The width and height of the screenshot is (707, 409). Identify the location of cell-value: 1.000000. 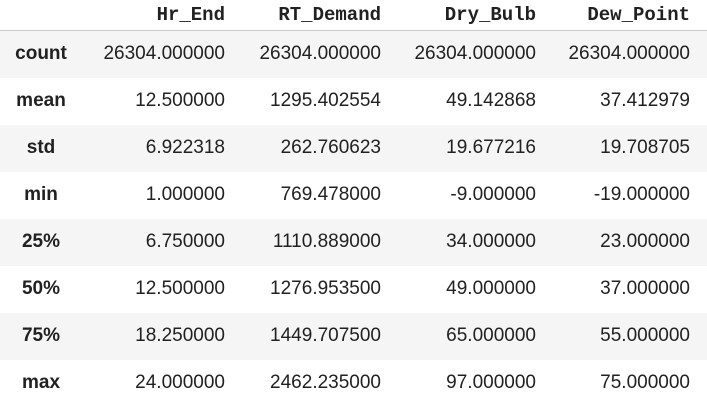
(185, 194).